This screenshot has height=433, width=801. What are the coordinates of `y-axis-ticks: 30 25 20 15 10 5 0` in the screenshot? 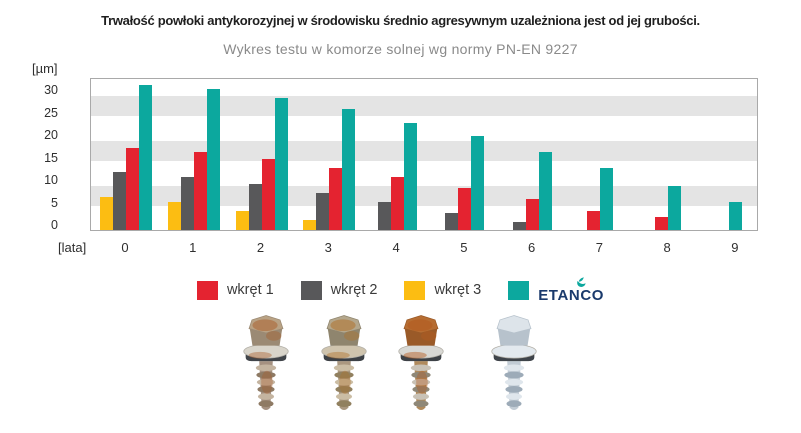 It's located at (44, 155).